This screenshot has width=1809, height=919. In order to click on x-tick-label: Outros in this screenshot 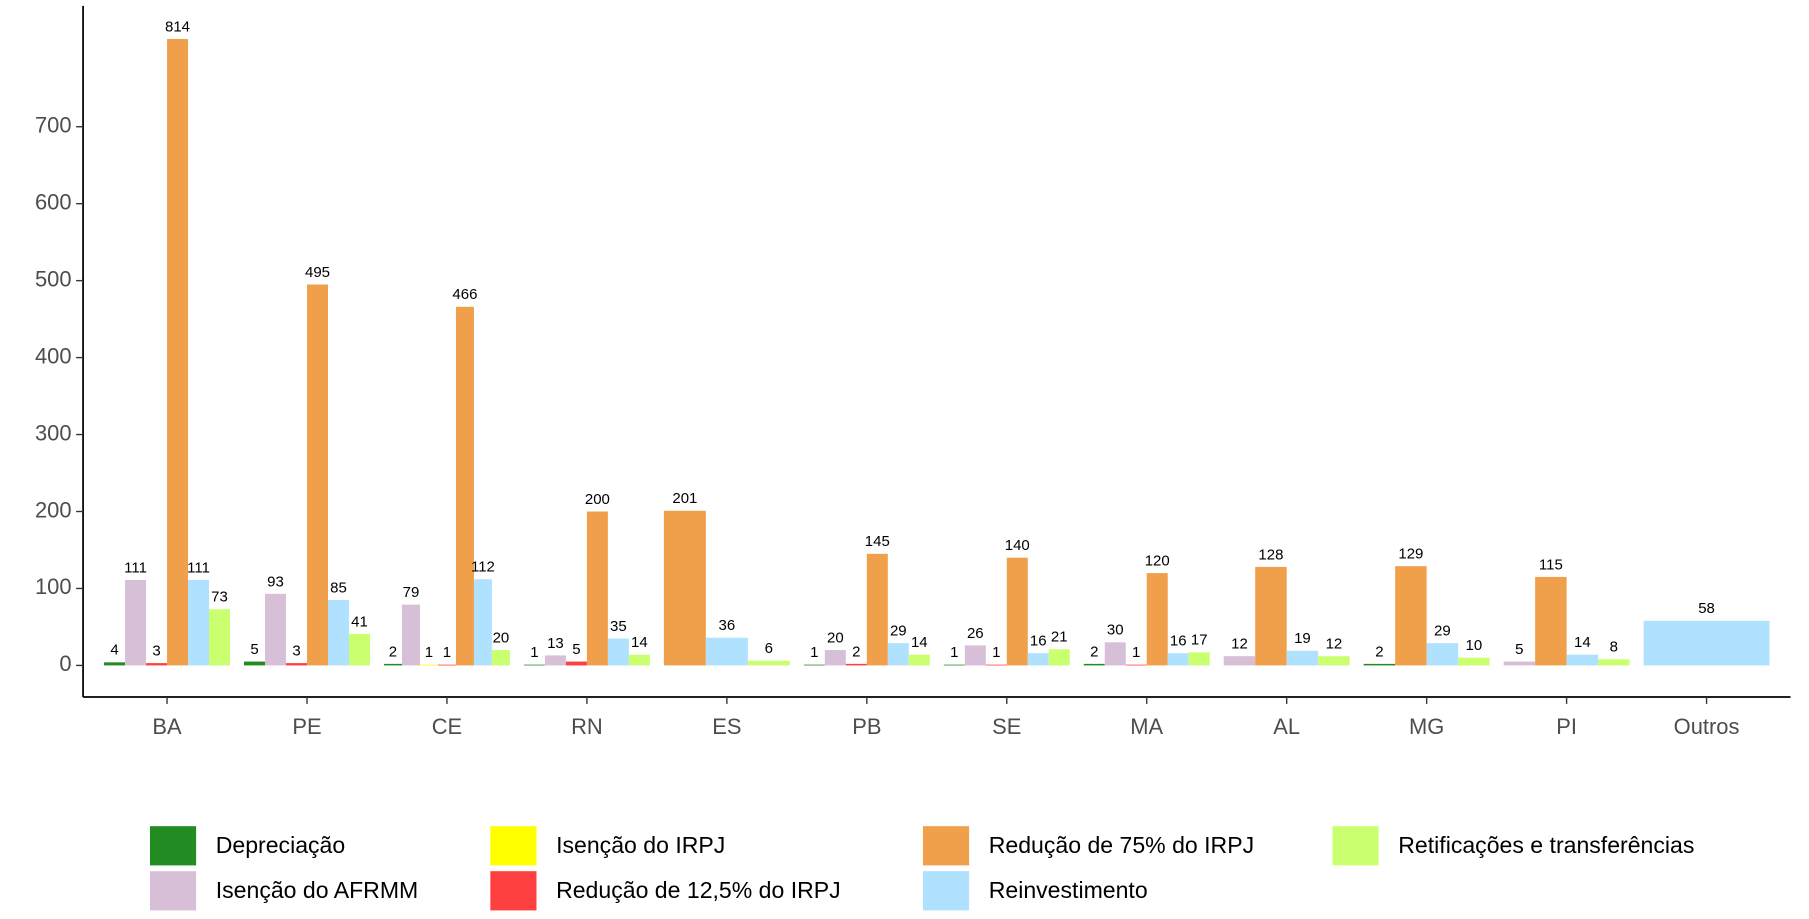, I will do `click(1707, 726)`.